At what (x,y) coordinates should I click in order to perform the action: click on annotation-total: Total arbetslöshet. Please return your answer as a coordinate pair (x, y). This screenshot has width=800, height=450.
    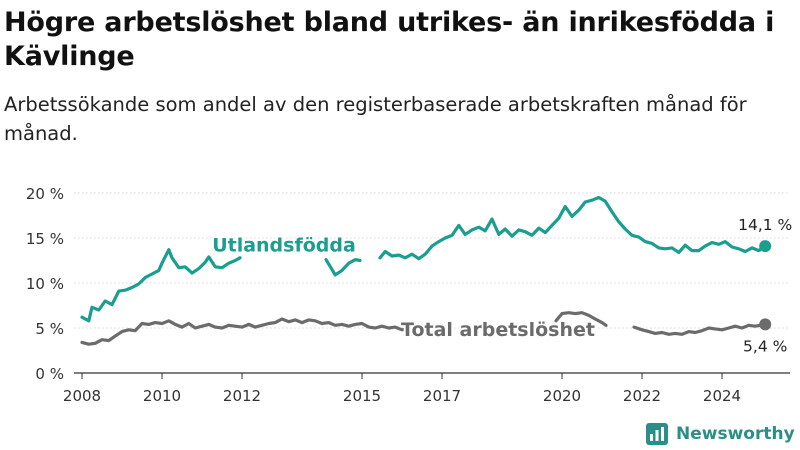
    Looking at the image, I should click on (498, 330).